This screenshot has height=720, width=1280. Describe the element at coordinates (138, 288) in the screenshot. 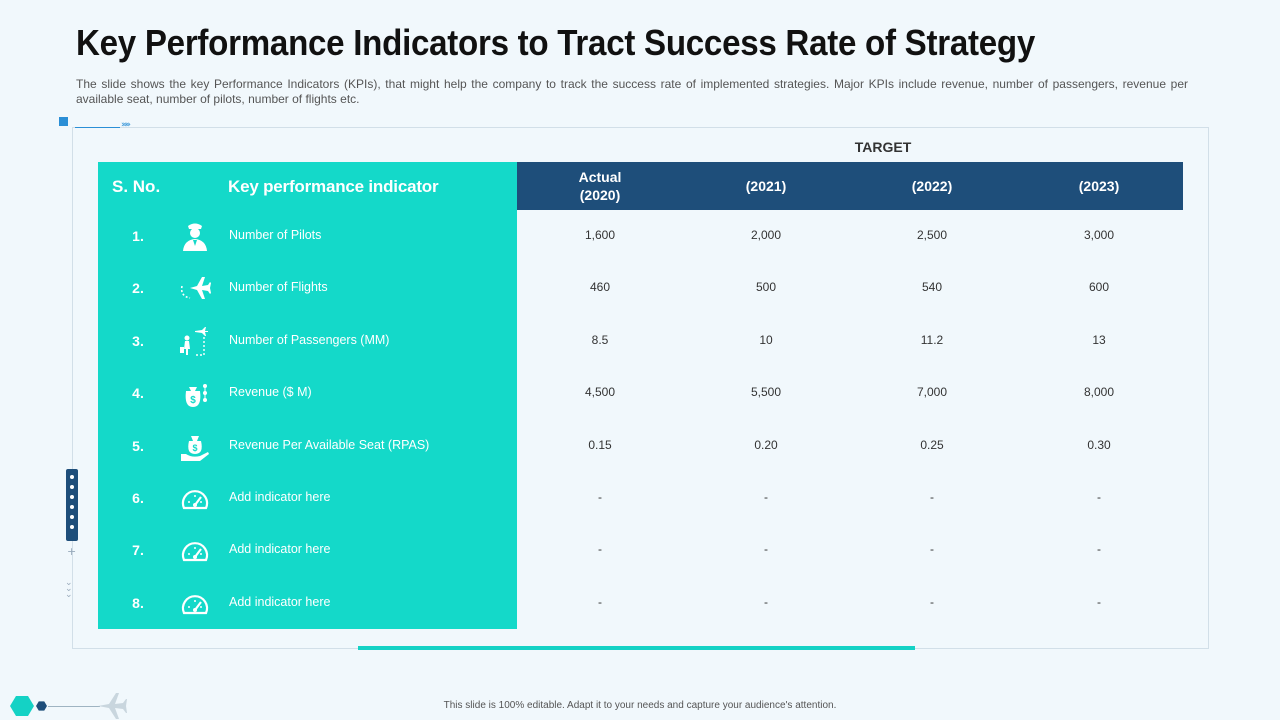

I see `row-number: 2.` at that location.